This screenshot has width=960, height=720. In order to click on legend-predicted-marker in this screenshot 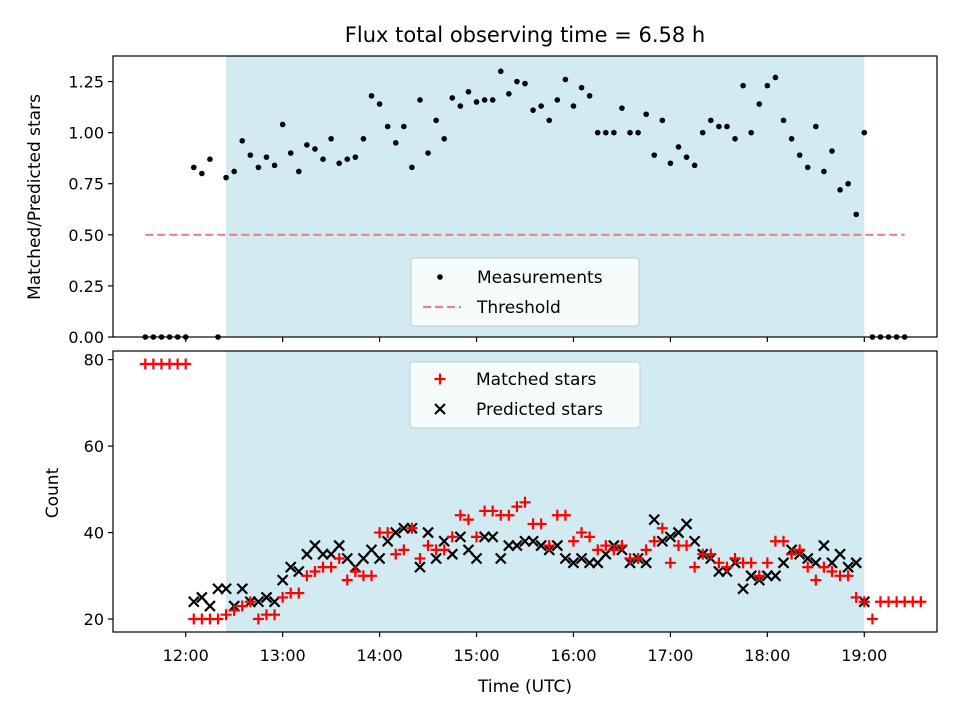, I will do `click(440, 409)`.